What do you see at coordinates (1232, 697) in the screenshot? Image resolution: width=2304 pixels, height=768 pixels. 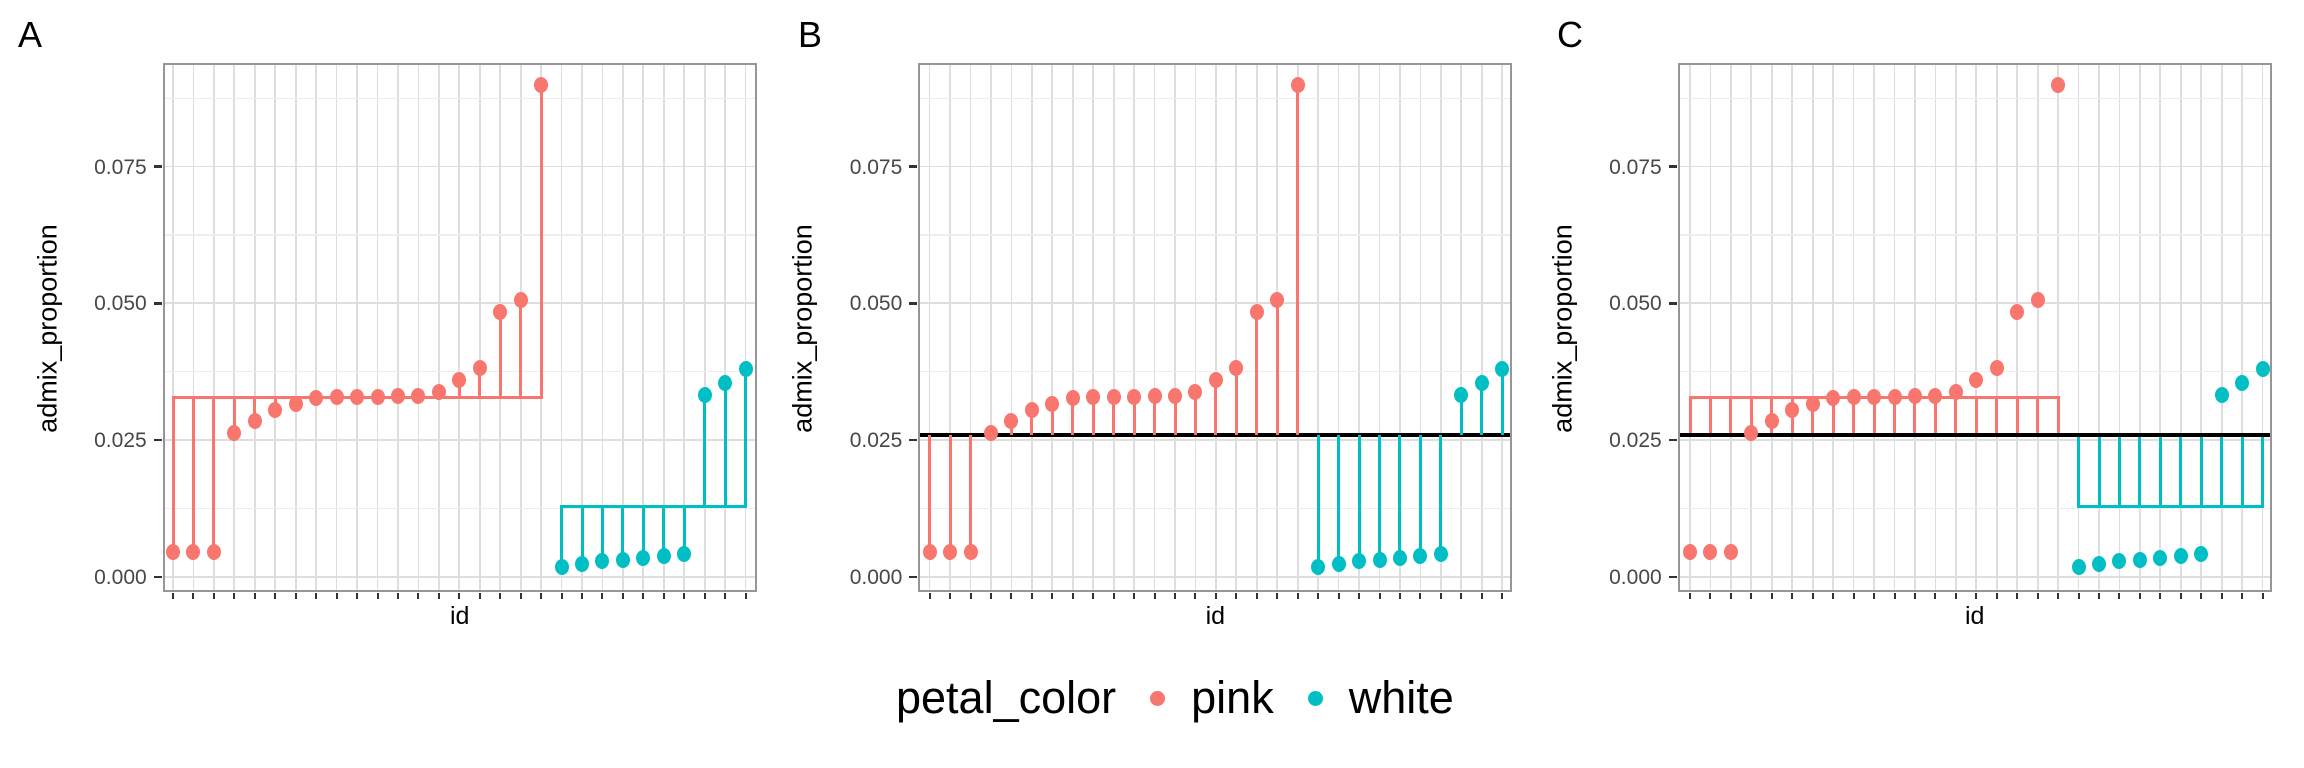 I see `legend-label-pink: pink` at bounding box center [1232, 697].